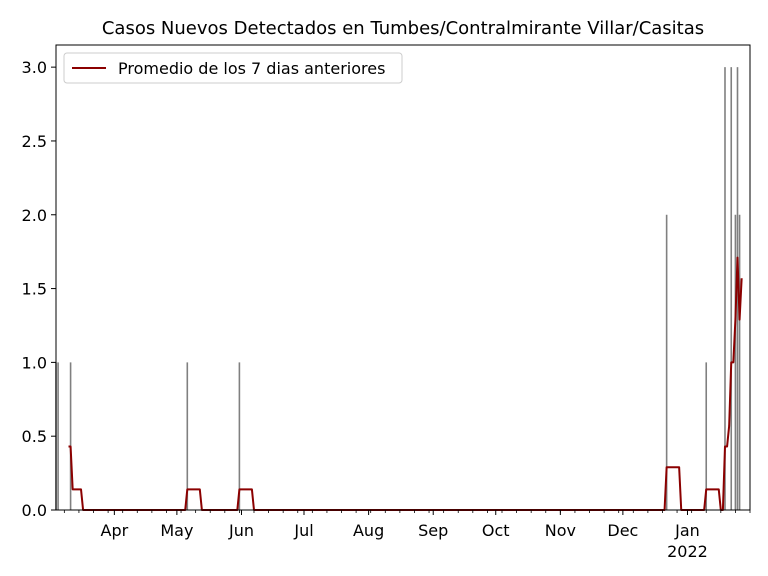 This screenshot has width=768, height=576. What do you see at coordinates (496, 530) in the screenshot?
I see `x-tick-label-6: Oct` at bounding box center [496, 530].